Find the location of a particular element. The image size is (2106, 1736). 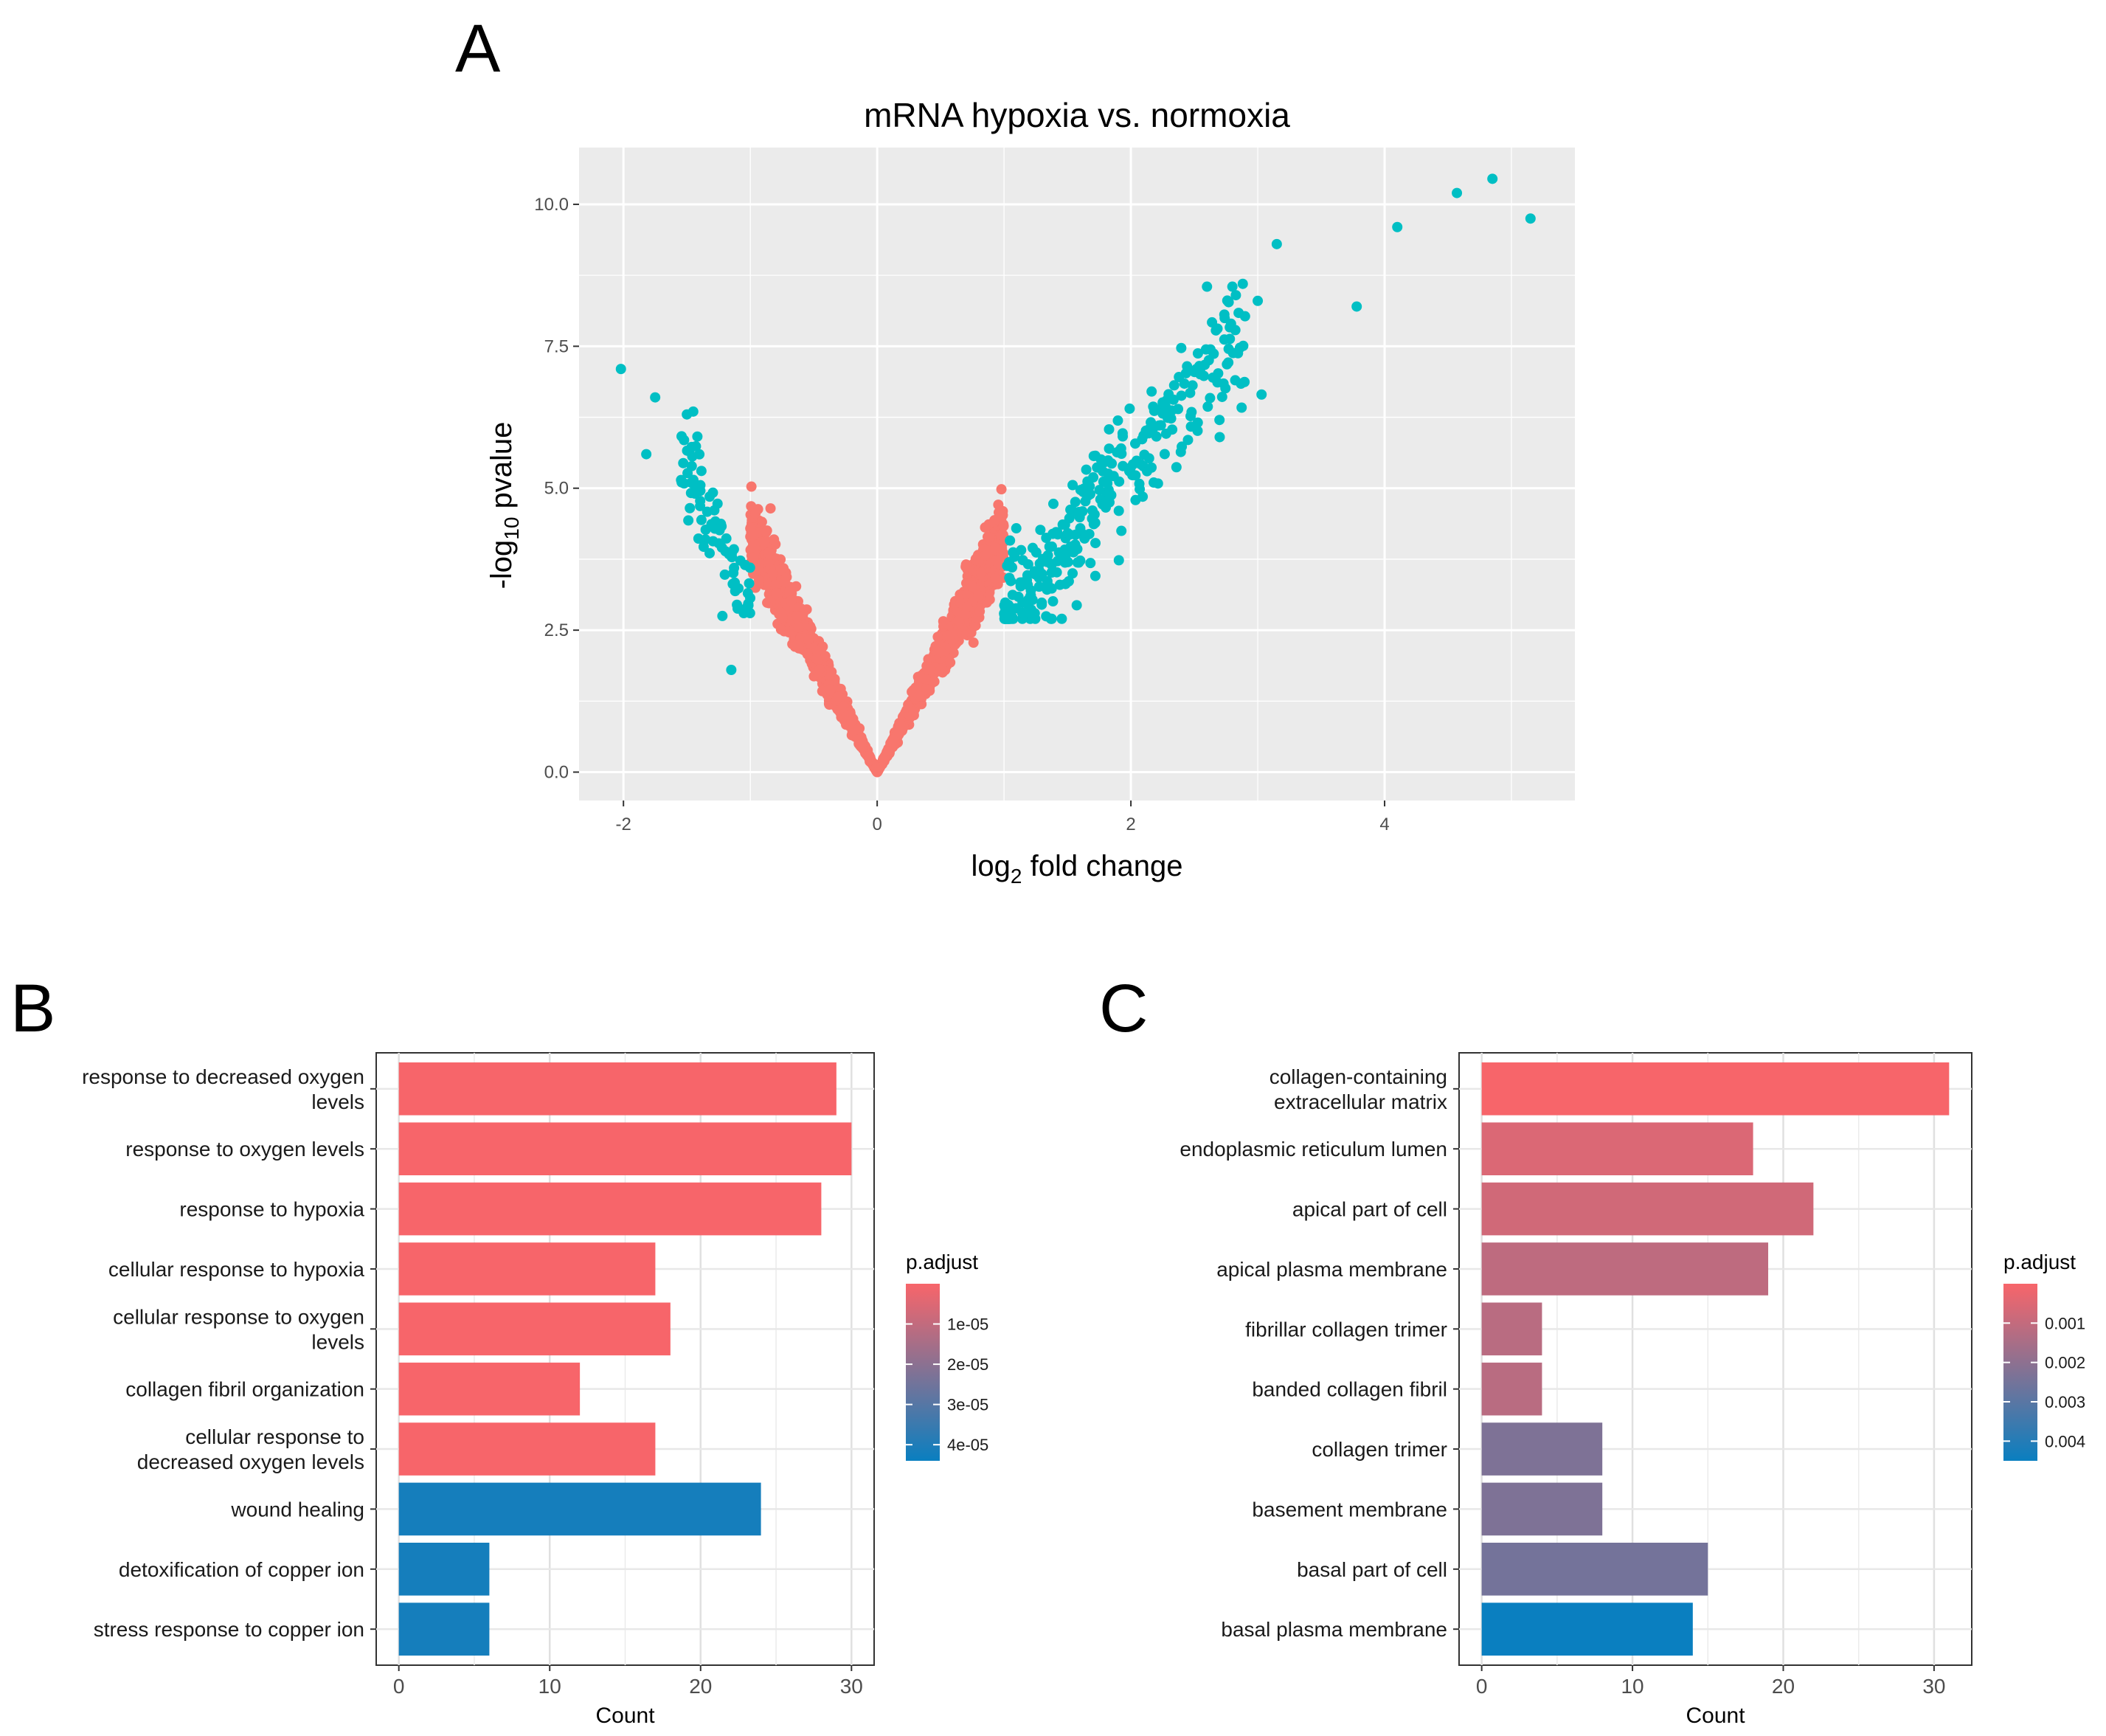

volcano-title: mRNA hypoxia vs. normoxia is located at coordinates (1077, 115).